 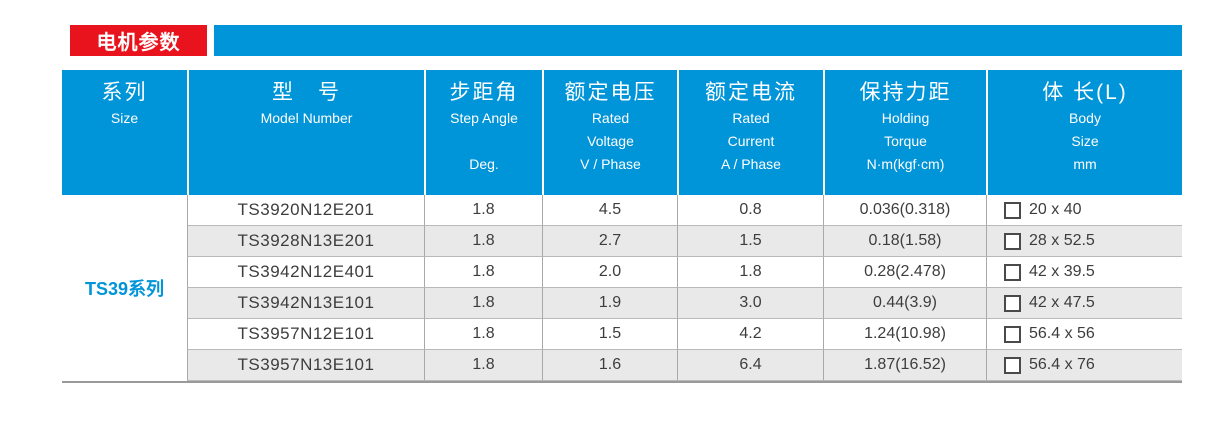 I want to click on col-header-step-angle-zh: 步距角, so click(x=484, y=92).